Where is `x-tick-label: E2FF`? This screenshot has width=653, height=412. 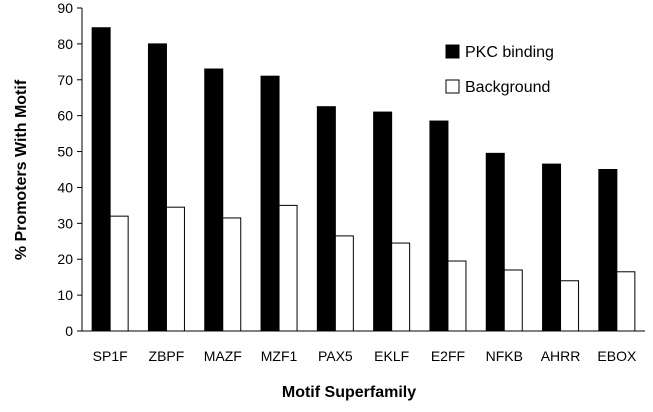 x-tick-label: E2FF is located at coordinates (448, 356).